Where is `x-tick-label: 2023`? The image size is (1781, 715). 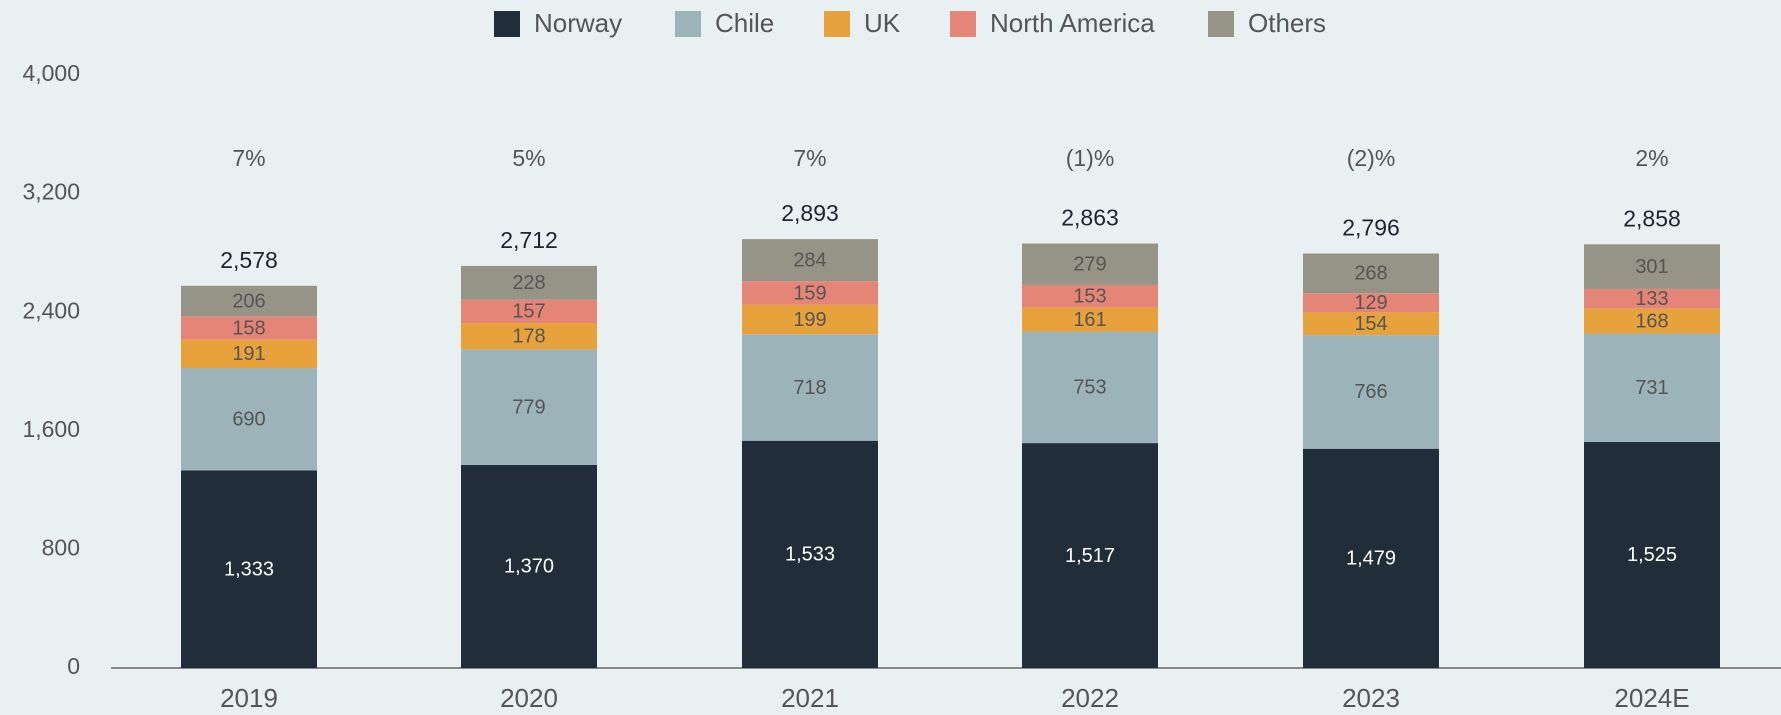
x-tick-label: 2023 is located at coordinates (1371, 698).